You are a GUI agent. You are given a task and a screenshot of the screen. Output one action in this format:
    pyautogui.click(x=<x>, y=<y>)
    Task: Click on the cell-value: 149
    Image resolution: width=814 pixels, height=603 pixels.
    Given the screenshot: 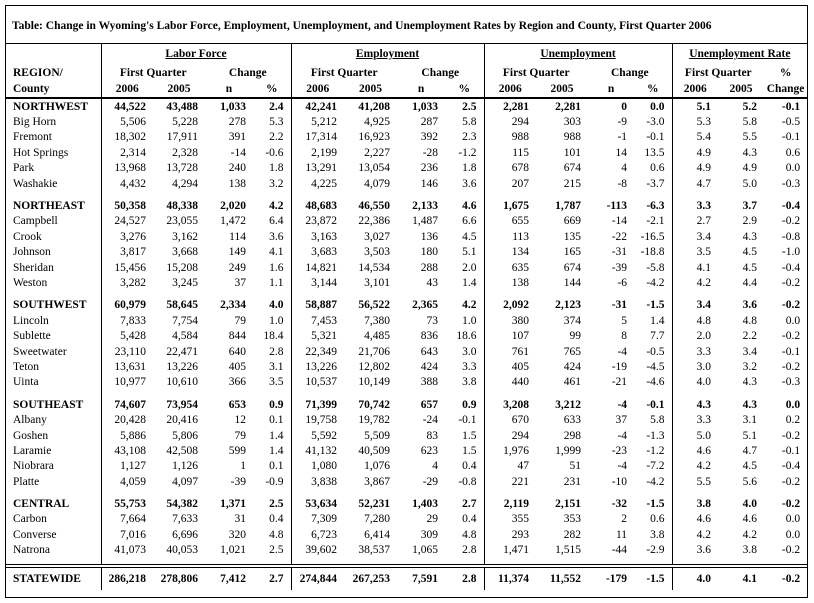 What is the action you would take?
    pyautogui.click(x=237, y=252)
    